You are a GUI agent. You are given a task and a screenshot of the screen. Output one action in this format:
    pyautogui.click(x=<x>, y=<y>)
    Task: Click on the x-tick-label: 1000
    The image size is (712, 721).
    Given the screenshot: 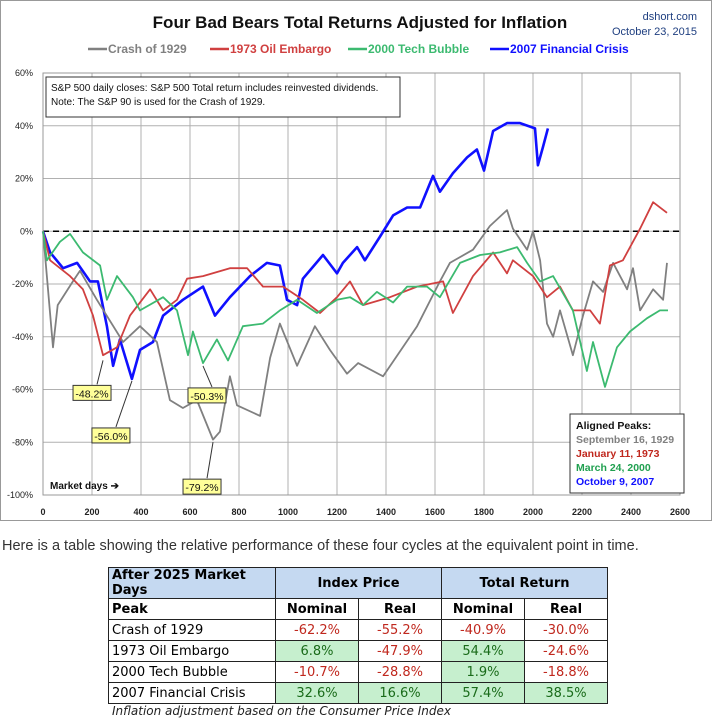 What is the action you would take?
    pyautogui.click(x=288, y=512)
    